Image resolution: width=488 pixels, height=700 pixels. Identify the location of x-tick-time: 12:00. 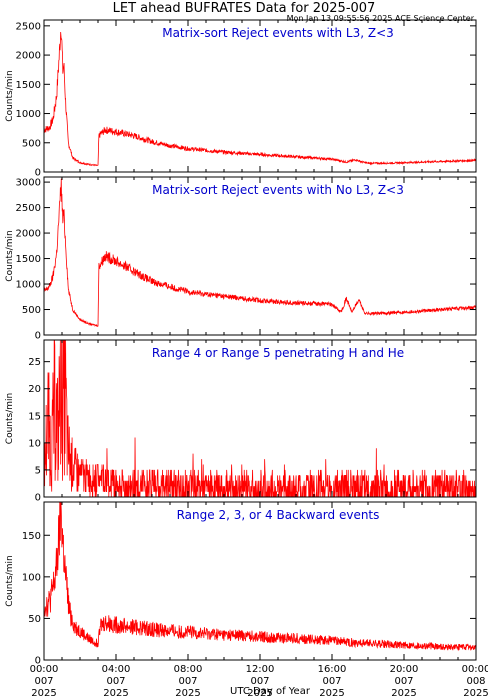
(260, 669).